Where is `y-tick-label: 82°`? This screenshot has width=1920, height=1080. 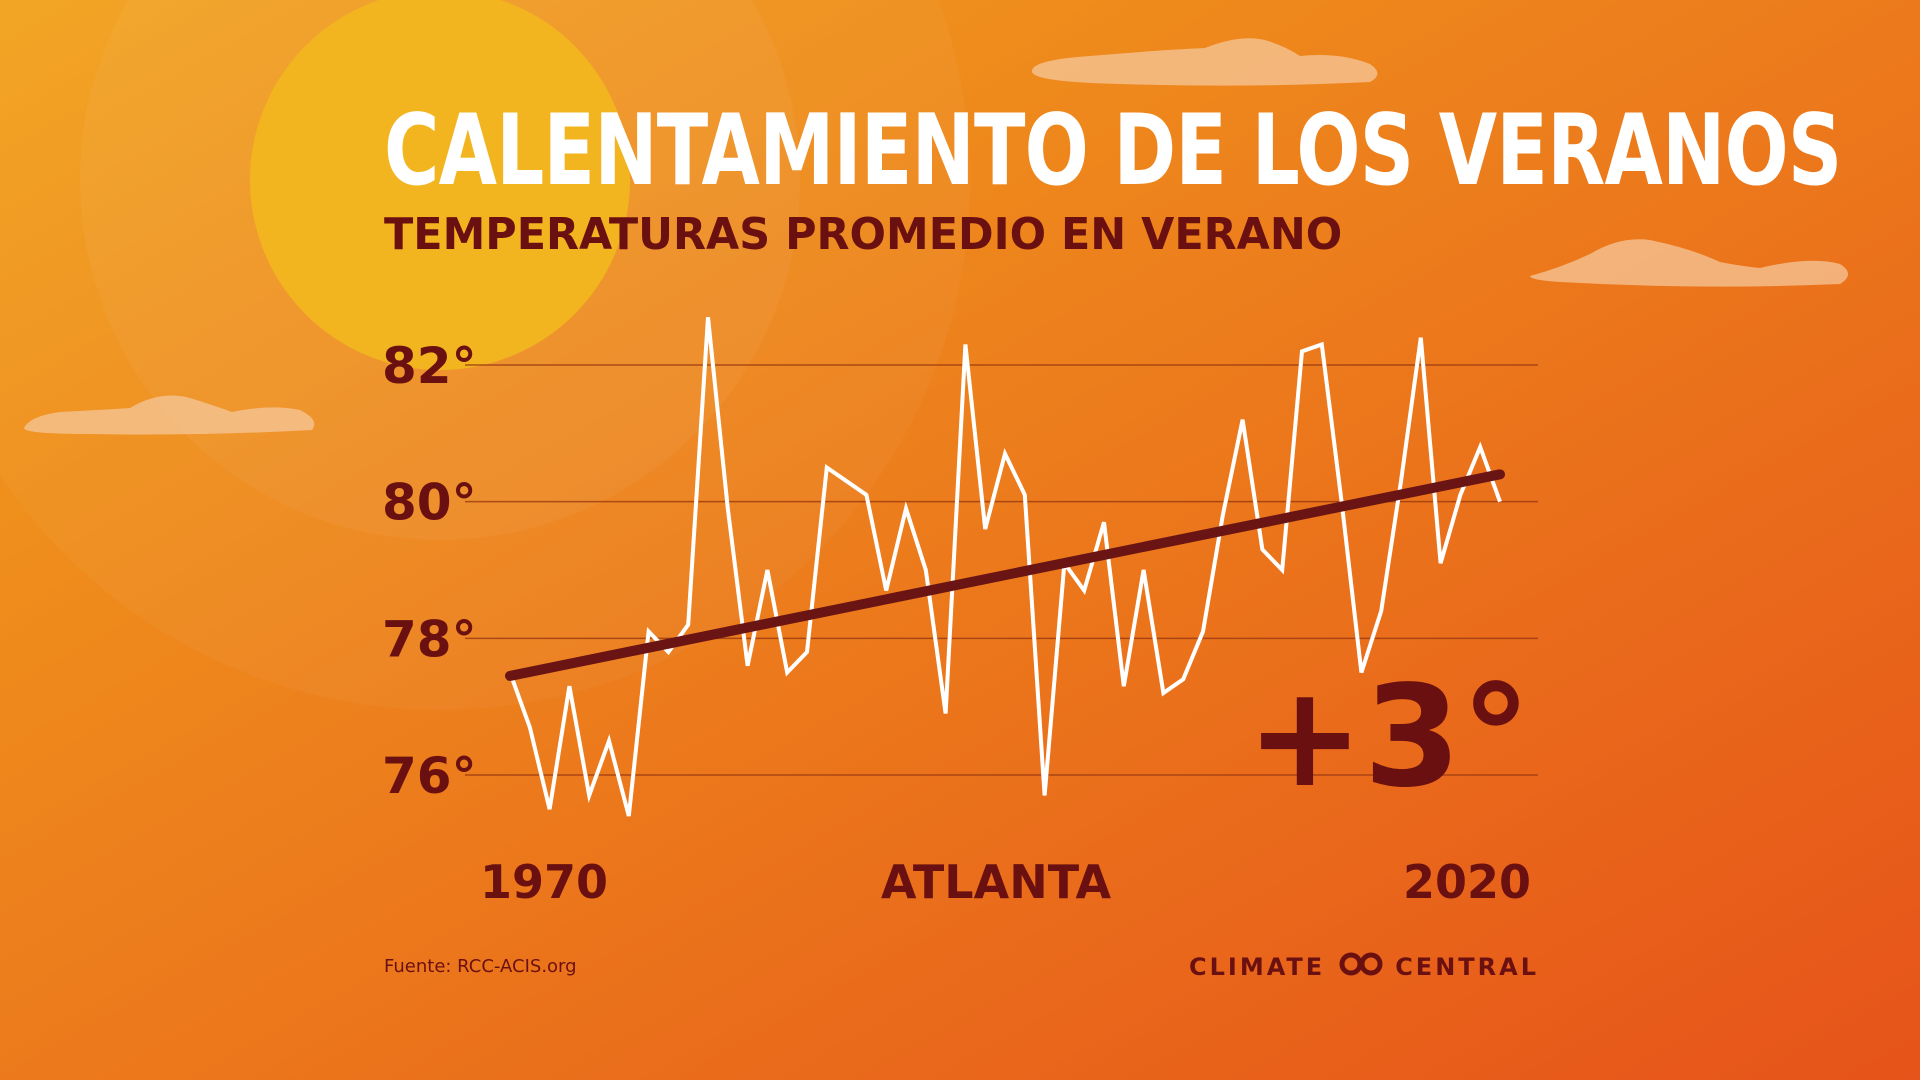 y-tick-label: 82° is located at coordinates (429, 366).